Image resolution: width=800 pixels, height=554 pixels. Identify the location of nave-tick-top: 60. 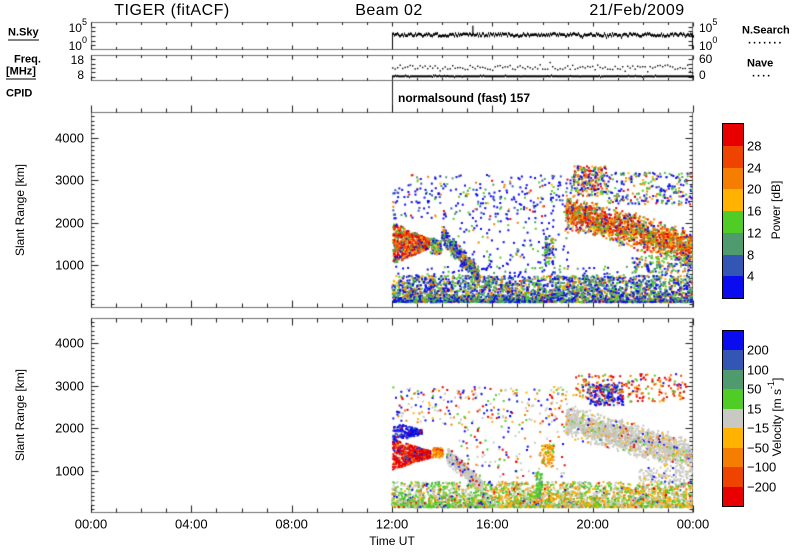
(706, 59).